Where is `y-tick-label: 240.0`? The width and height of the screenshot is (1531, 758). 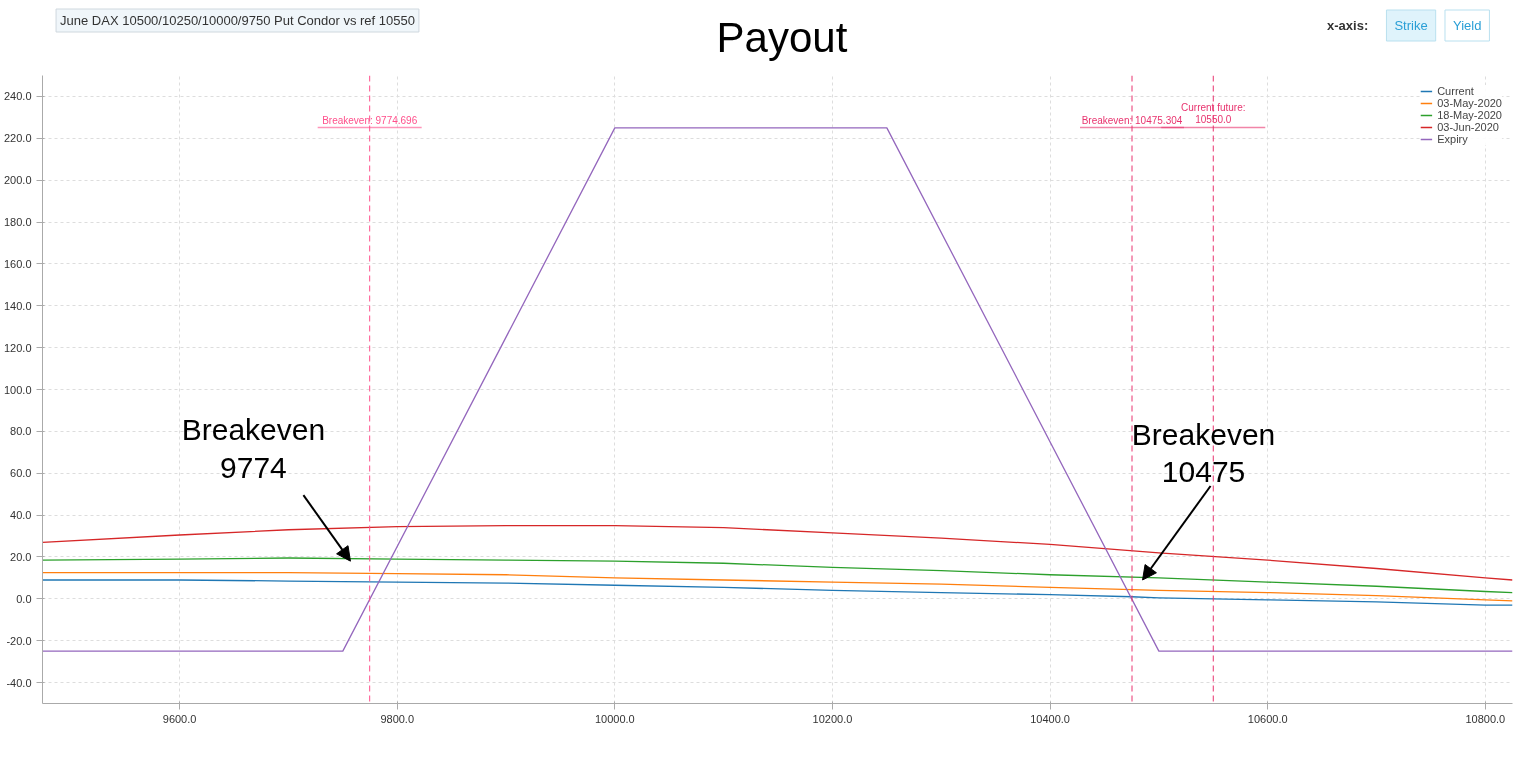 y-tick-label: 240.0 is located at coordinates (17, 96).